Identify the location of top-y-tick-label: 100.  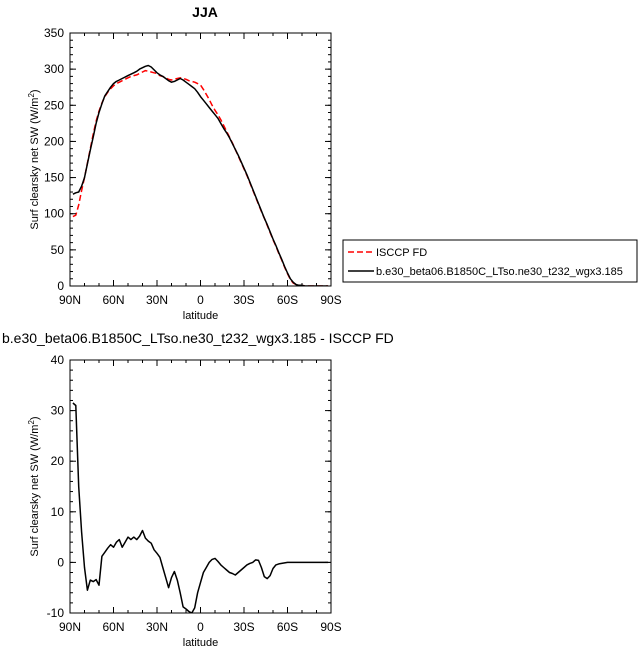
(54, 214).